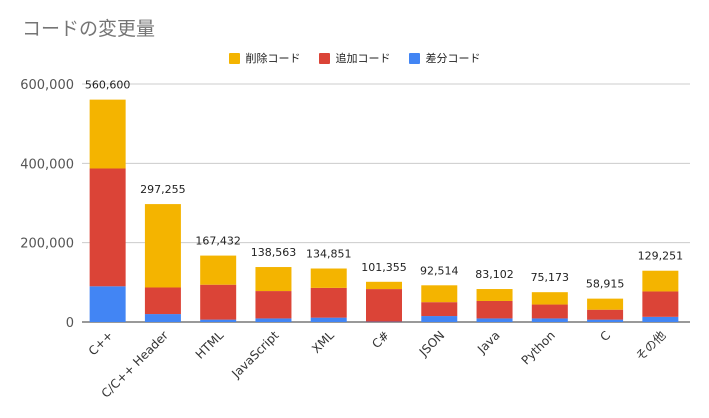  I want to click on legend-item-added: 追加コード, so click(354, 58).